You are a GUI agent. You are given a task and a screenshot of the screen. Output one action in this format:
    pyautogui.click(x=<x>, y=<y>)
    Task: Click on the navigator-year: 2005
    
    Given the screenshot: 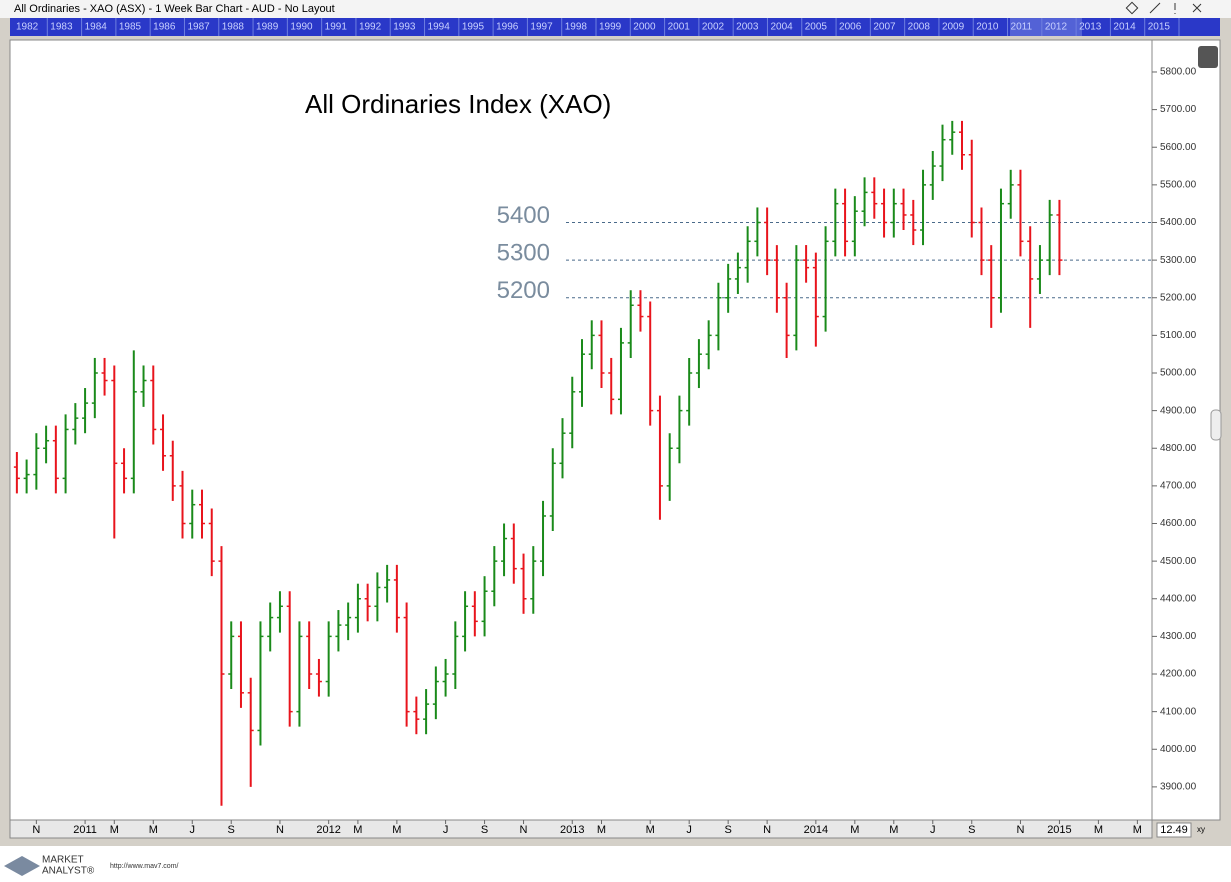 What is the action you would take?
    pyautogui.click(x=816, y=27)
    